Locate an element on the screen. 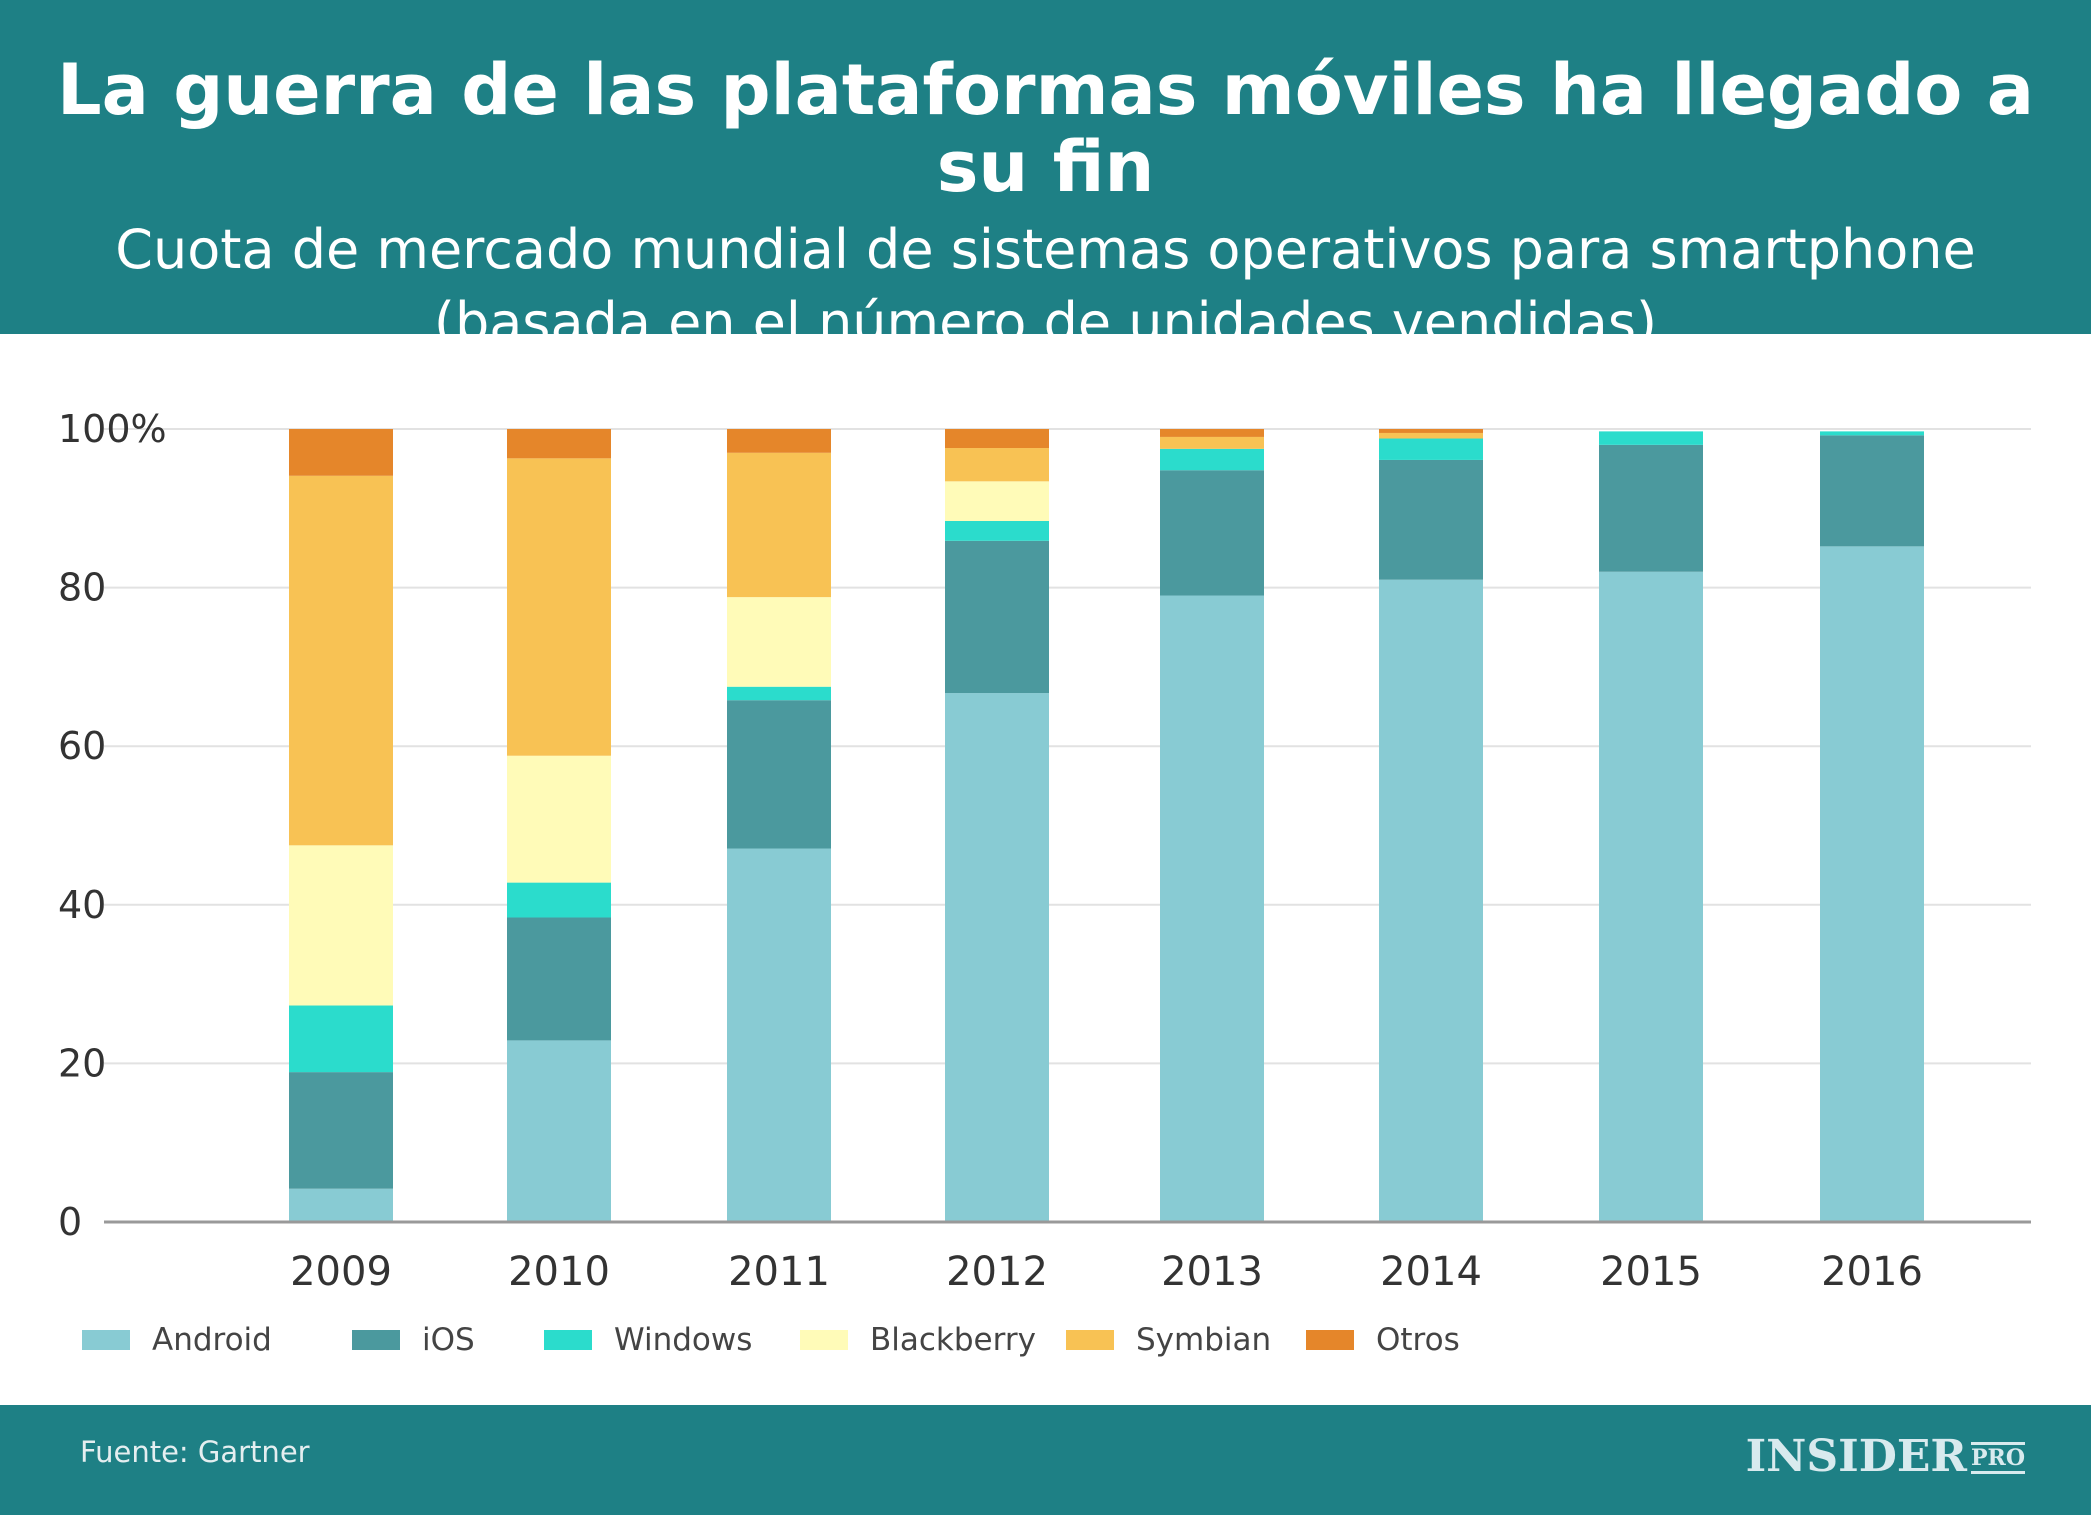 The image size is (2091, 1515). bar-segment-otros-2010 is located at coordinates (559, 444).